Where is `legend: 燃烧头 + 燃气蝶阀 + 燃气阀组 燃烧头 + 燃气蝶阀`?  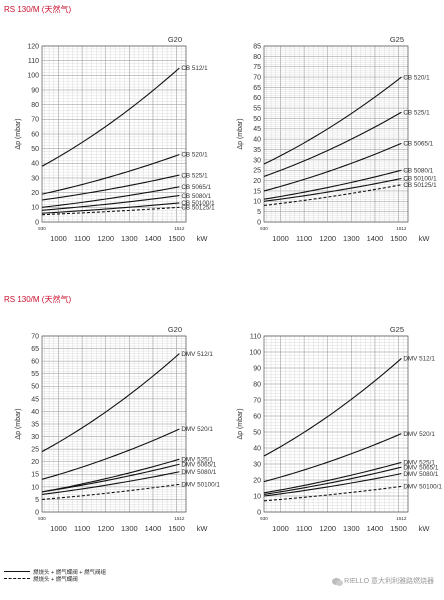
legend: 燃烧头 + 燃气蝶阀 + 燃气阀组 燃烧头 + 燃气蝶阀 is located at coordinates (55, 575).